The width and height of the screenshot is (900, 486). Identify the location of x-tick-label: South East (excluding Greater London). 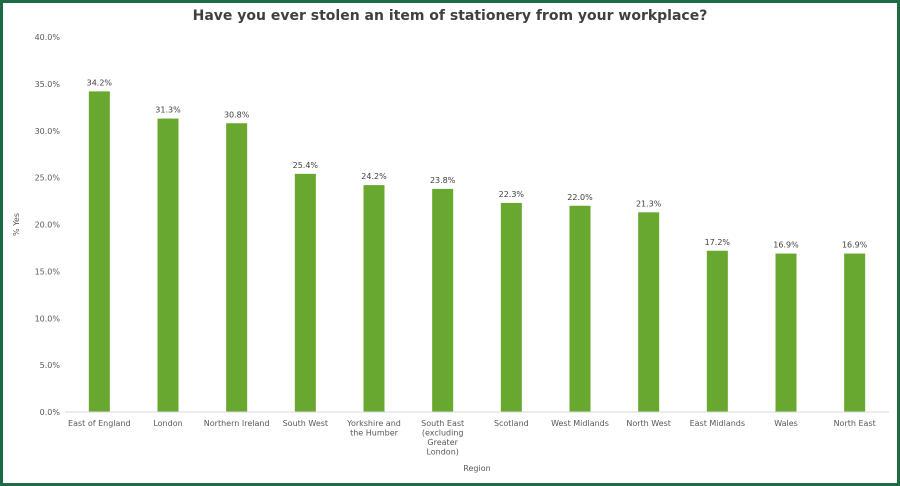
(442, 438).